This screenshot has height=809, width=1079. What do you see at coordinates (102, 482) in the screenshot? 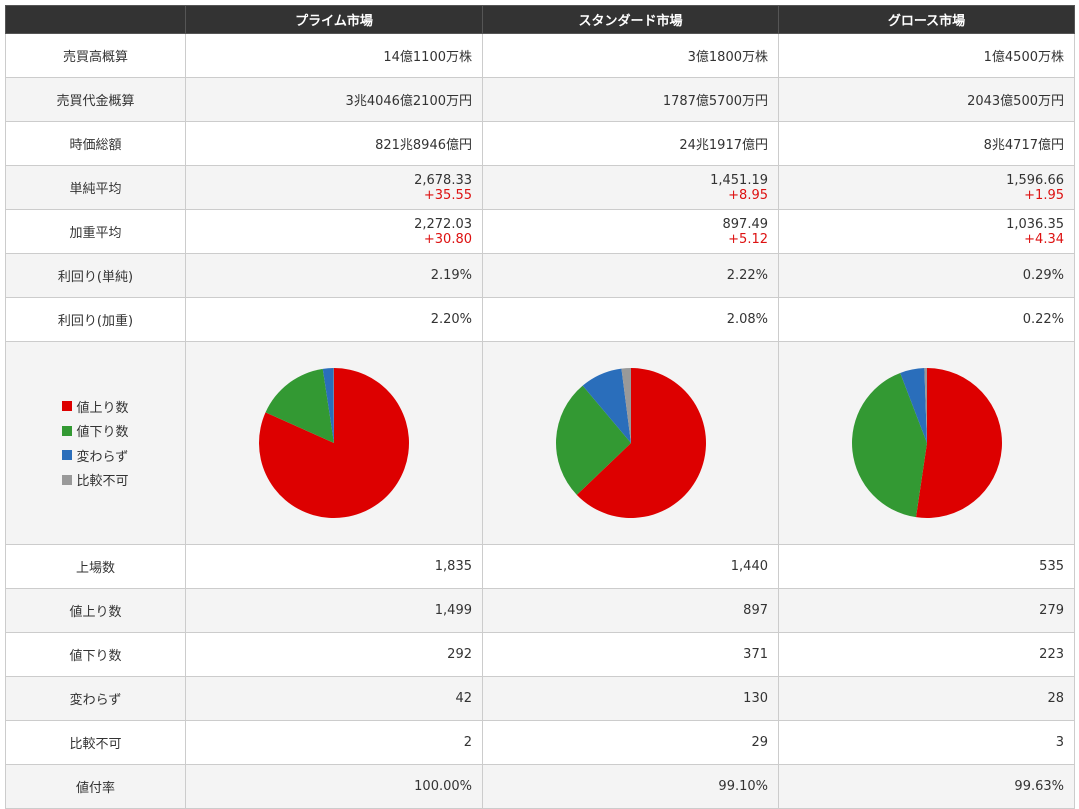
I see `legend-label: 比較不可` at bounding box center [102, 482].